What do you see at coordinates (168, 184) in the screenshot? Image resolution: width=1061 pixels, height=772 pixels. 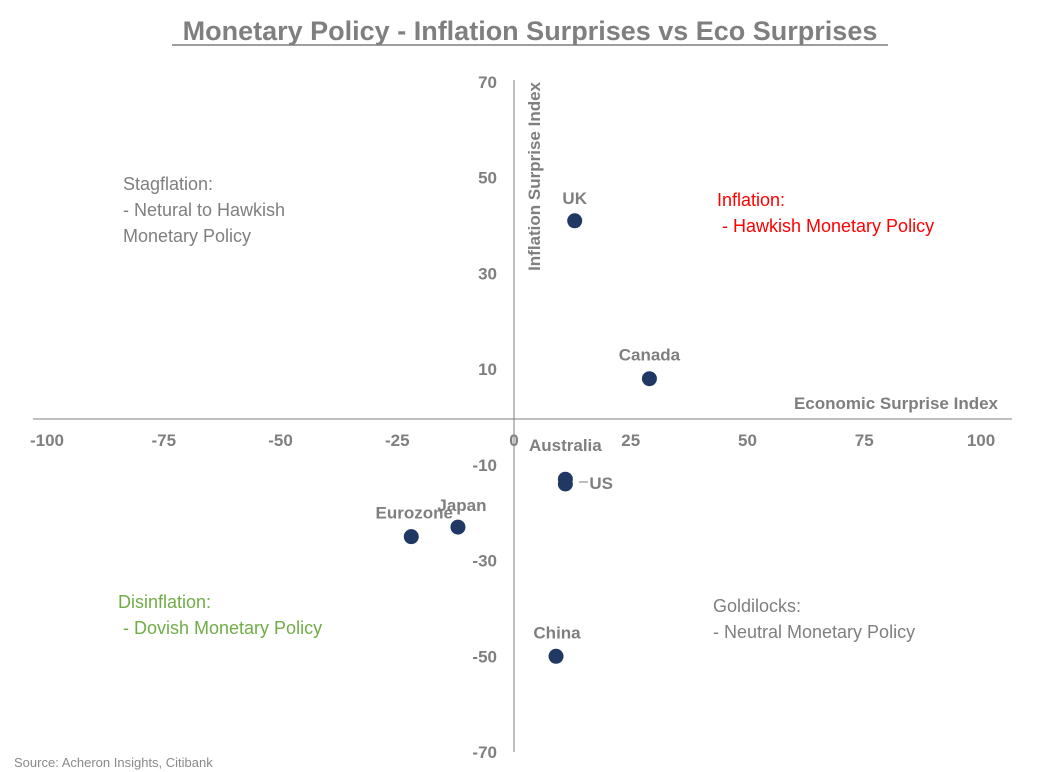 I see `annotation-stagflation-line: Stagflation:` at bounding box center [168, 184].